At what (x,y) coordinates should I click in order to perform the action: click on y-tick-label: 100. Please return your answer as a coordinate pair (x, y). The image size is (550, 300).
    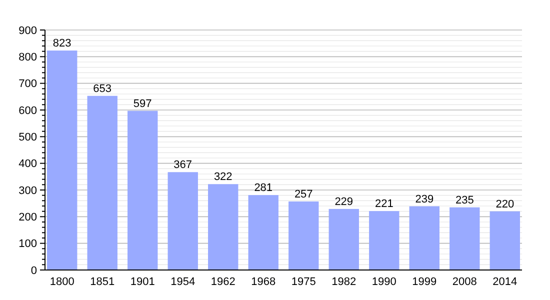
    Looking at the image, I should click on (27, 244).